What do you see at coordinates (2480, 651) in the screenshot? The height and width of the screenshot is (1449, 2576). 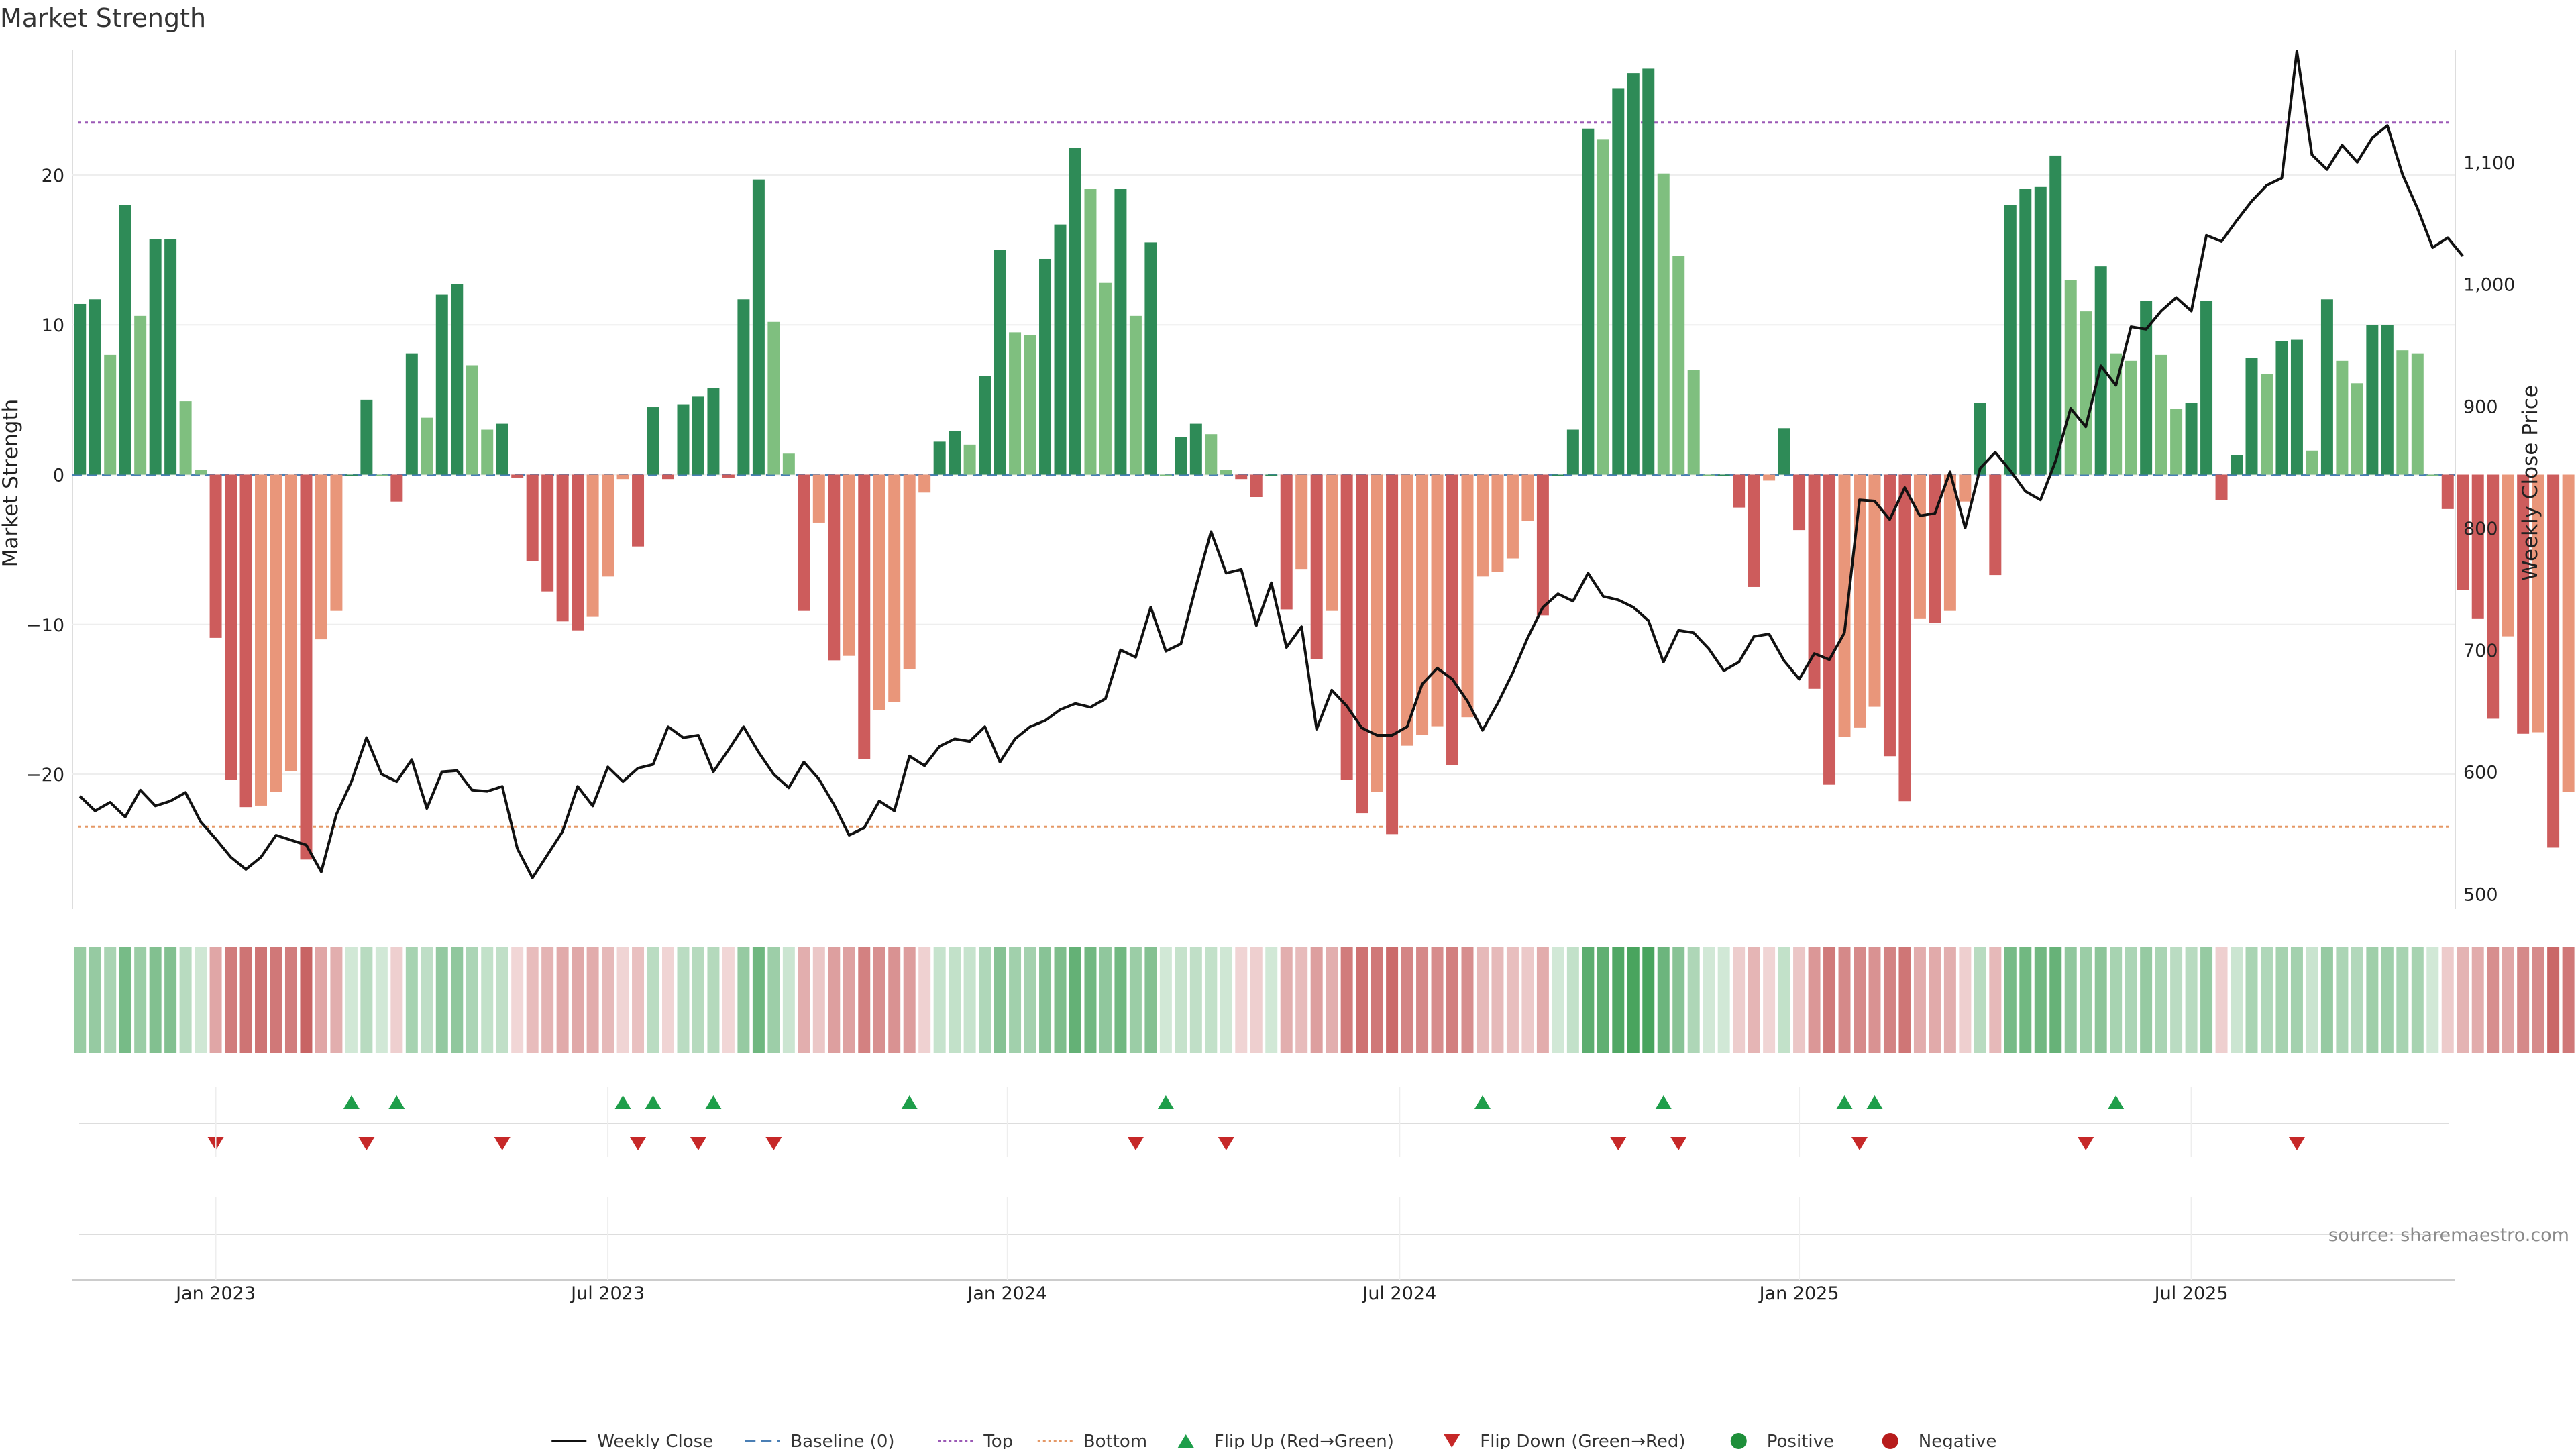 I see `y2-tick-label: 700` at bounding box center [2480, 651].